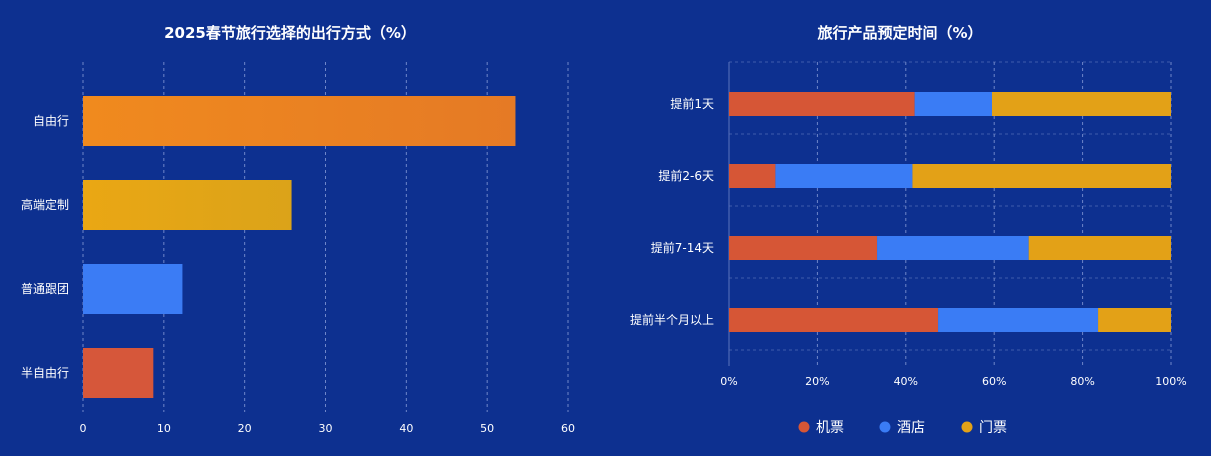  I want to click on legend-label: 机票, so click(830, 428).